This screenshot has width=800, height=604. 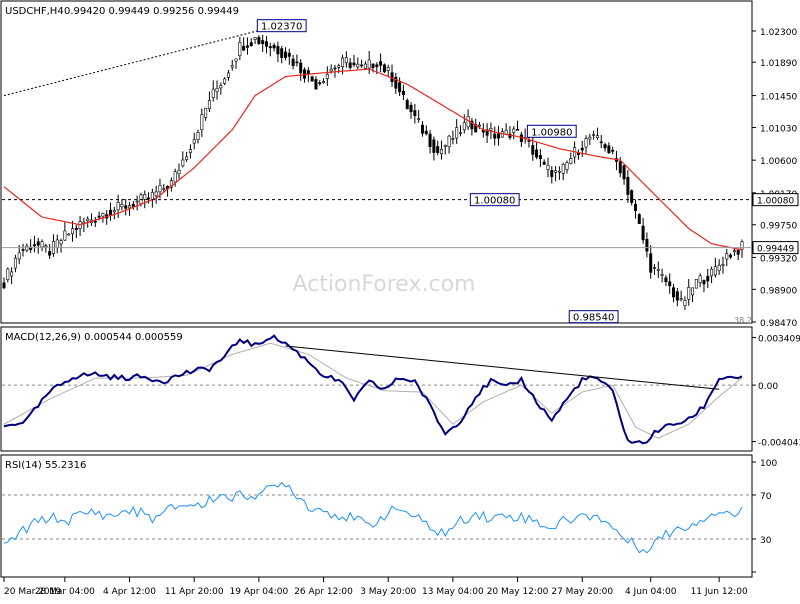 I want to click on level-price-box, so click(x=775, y=200).